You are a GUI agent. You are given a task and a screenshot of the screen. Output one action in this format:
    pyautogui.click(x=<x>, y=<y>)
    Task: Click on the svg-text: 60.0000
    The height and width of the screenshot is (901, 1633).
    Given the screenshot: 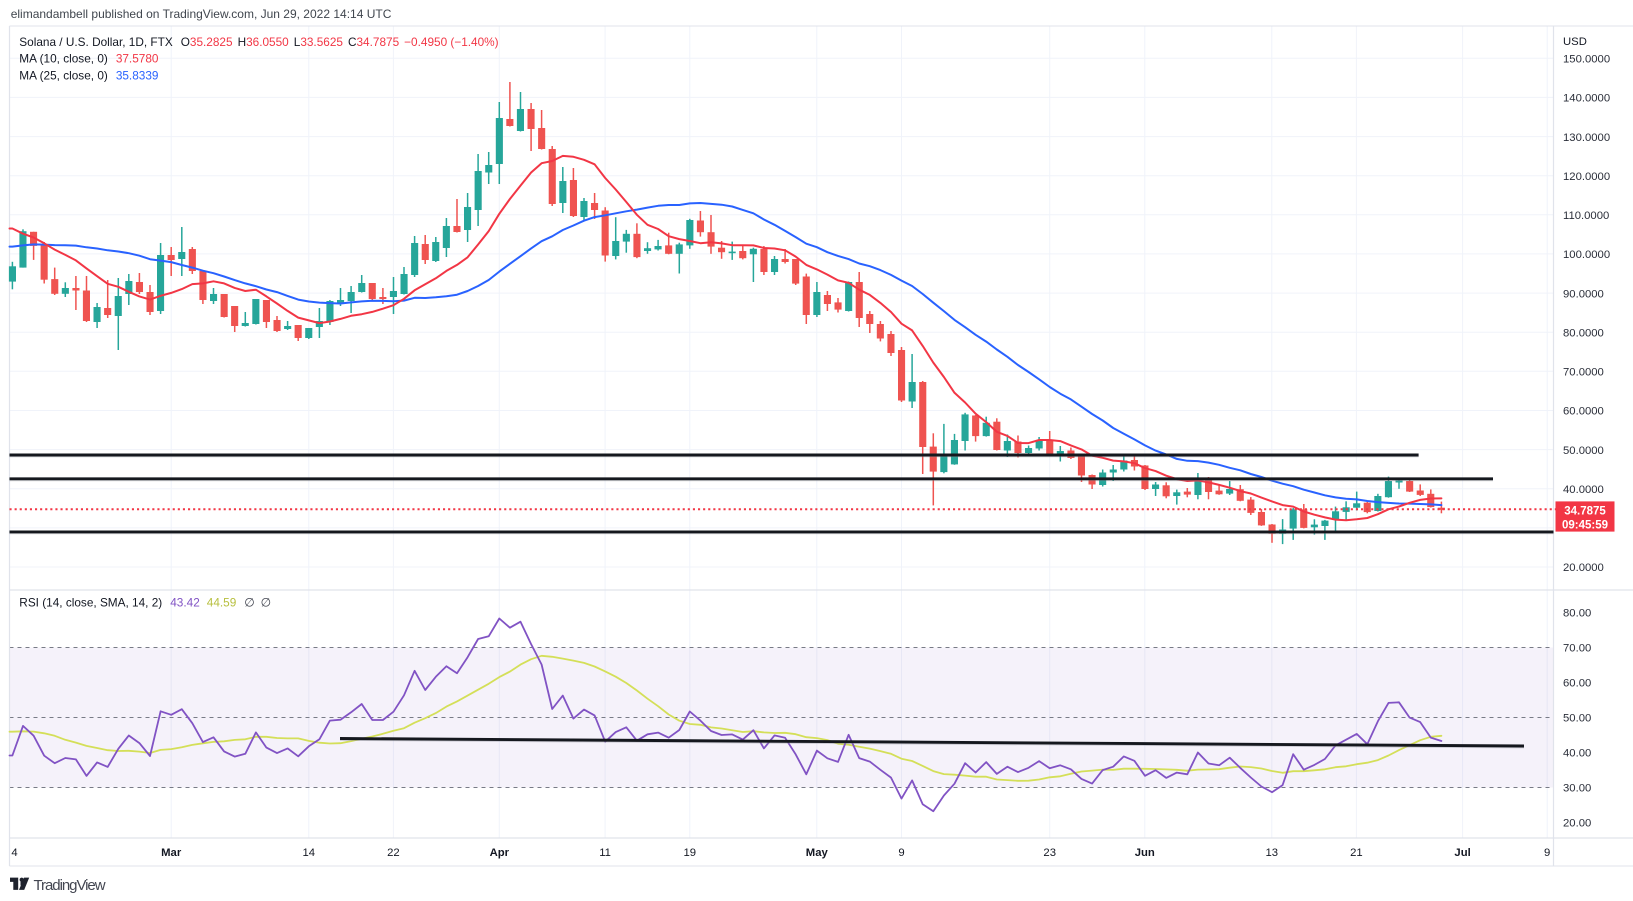 What is the action you would take?
    pyautogui.click(x=1583, y=412)
    